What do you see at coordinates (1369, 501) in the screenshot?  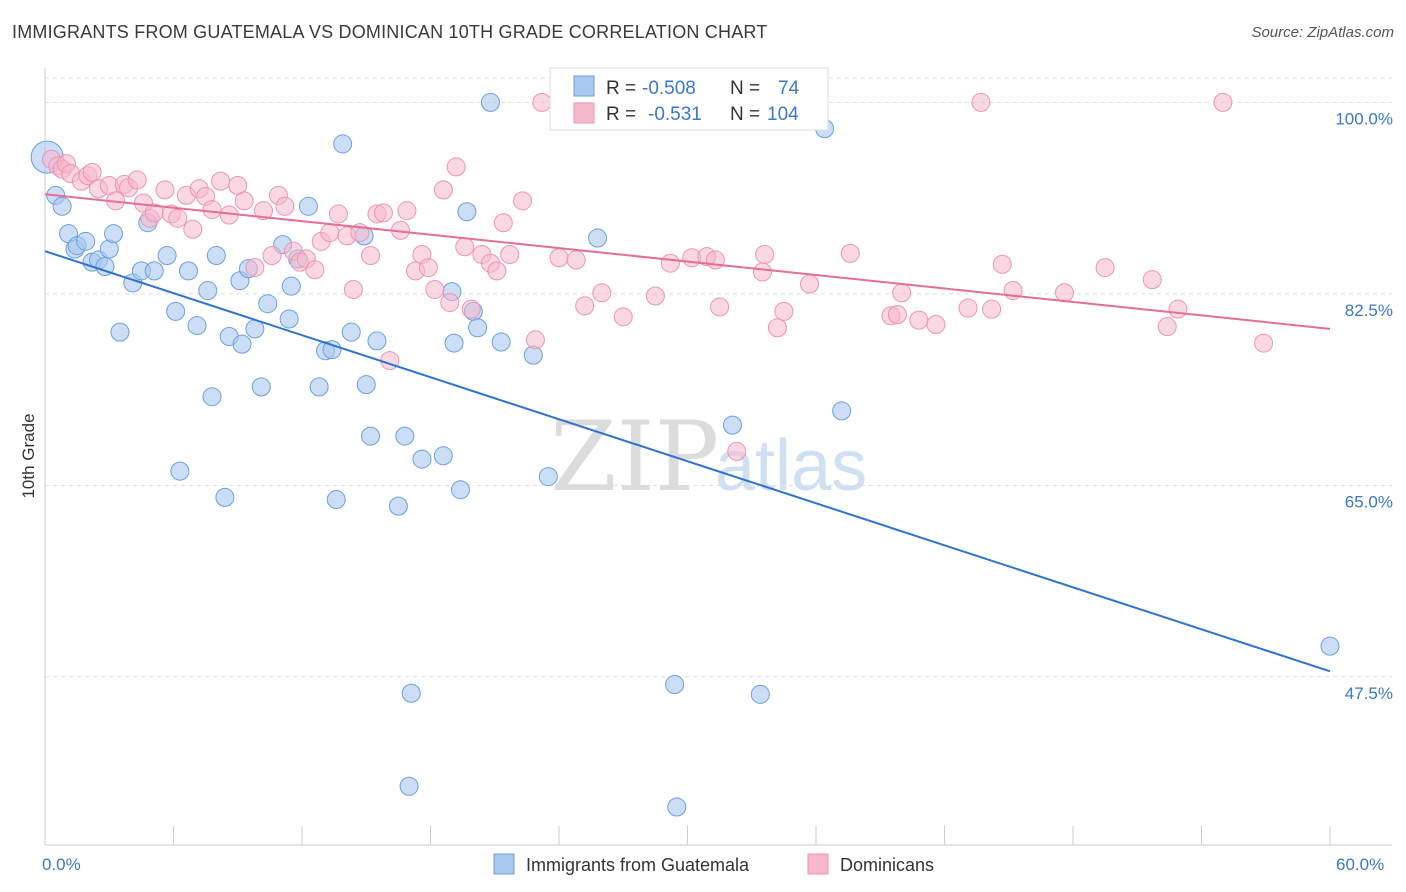 I see `y-tick-label: 65.0%` at bounding box center [1369, 501].